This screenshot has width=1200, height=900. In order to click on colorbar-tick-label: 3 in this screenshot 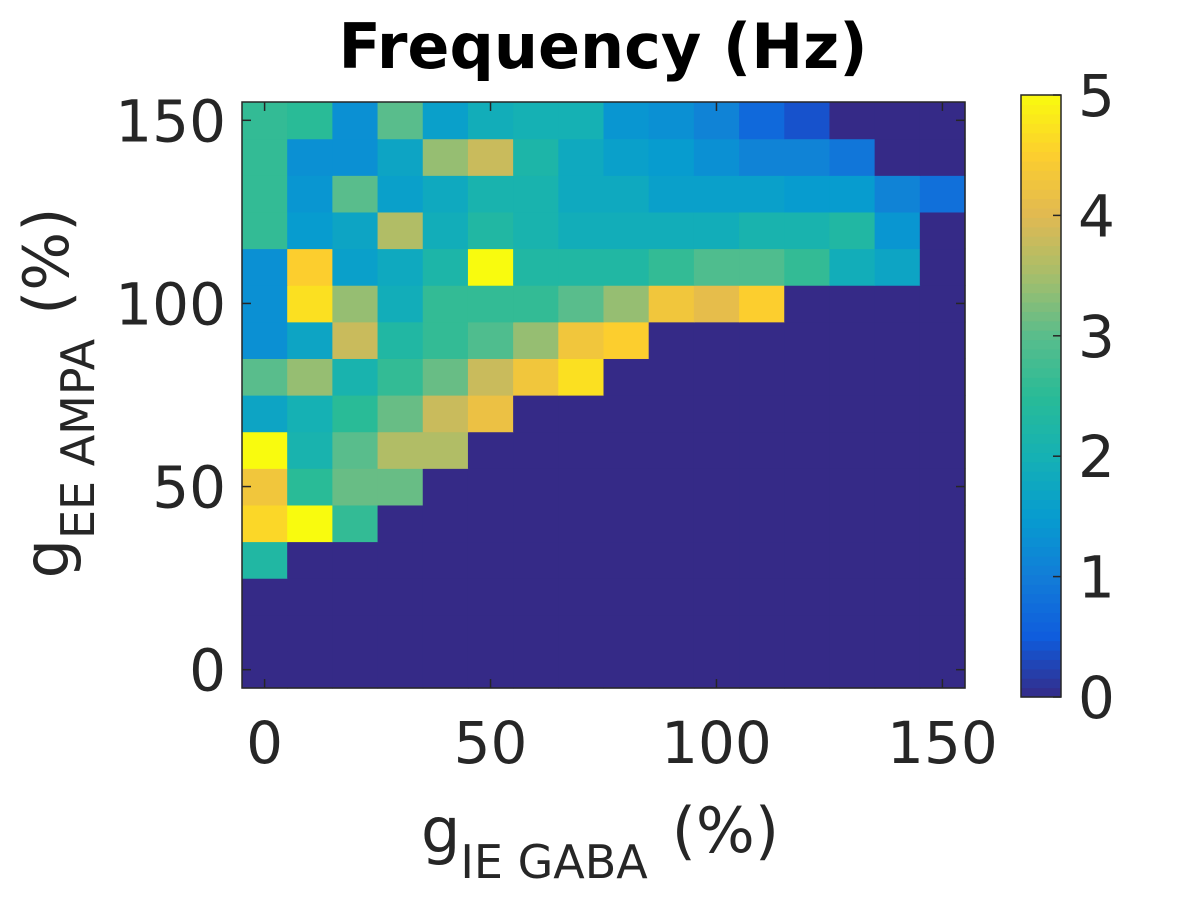, I will do `click(1096, 337)`.